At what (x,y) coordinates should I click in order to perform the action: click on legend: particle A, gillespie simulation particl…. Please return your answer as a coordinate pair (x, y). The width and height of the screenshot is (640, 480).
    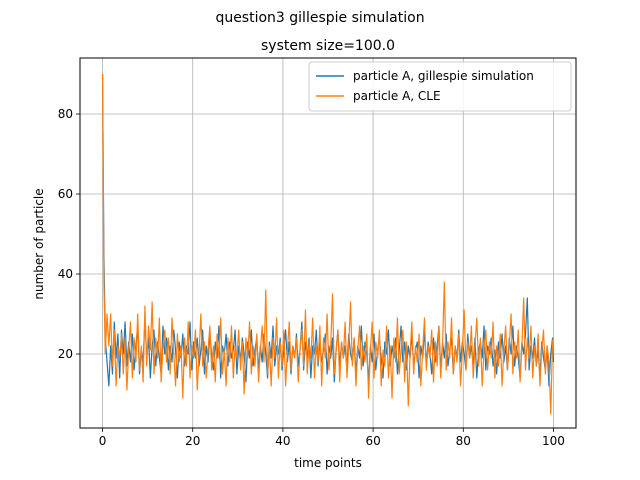
    Looking at the image, I should click on (440, 86).